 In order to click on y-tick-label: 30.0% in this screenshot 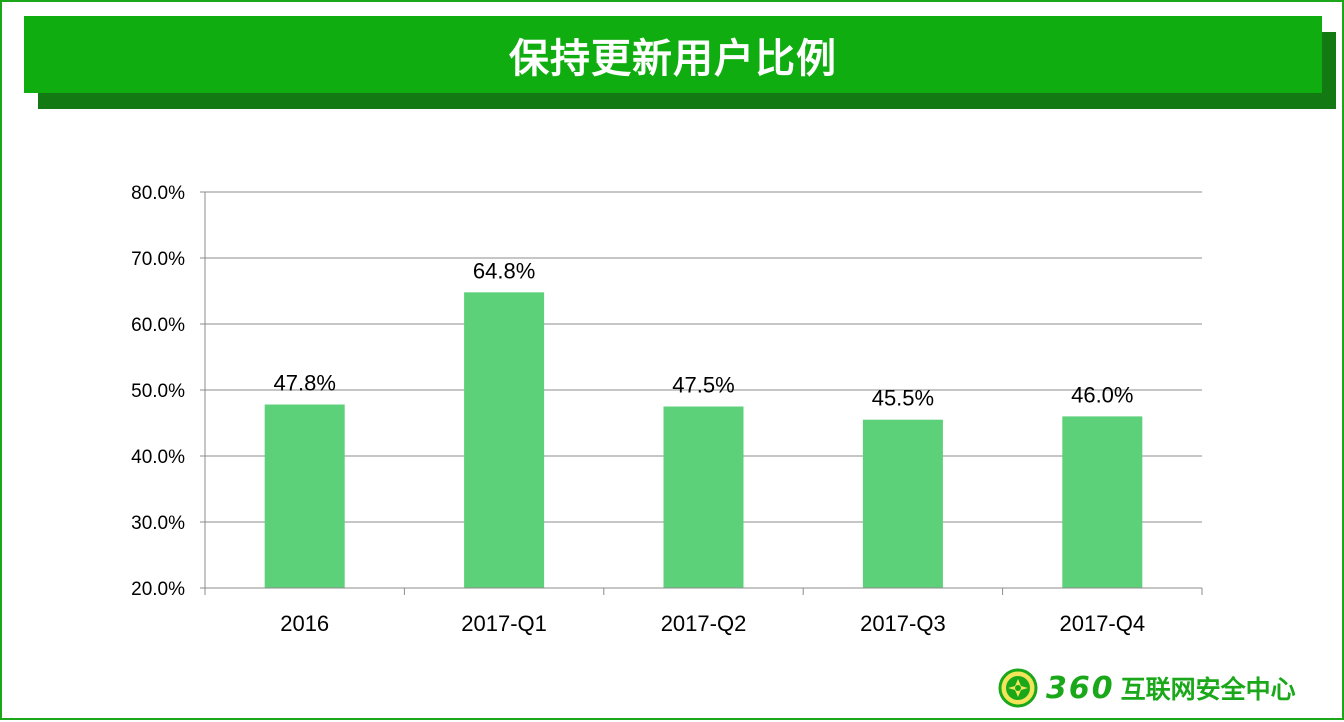, I will do `click(158, 523)`.